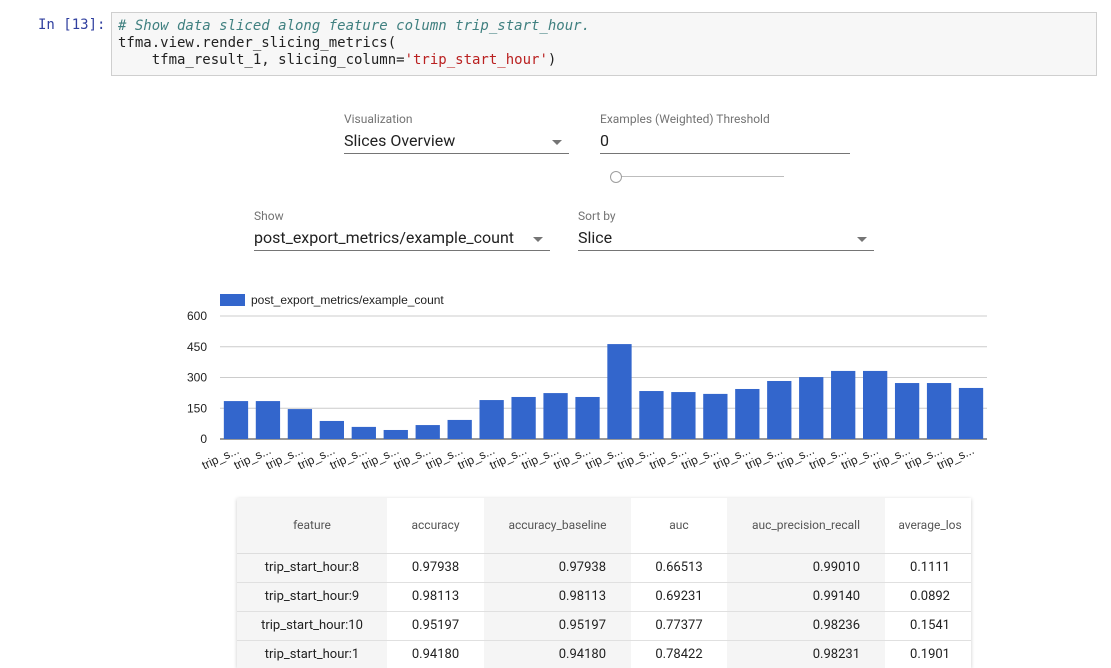 Image resolution: width=1111 pixels, height=668 pixels. Describe the element at coordinates (700, 176) in the screenshot. I see `slider-track` at that location.